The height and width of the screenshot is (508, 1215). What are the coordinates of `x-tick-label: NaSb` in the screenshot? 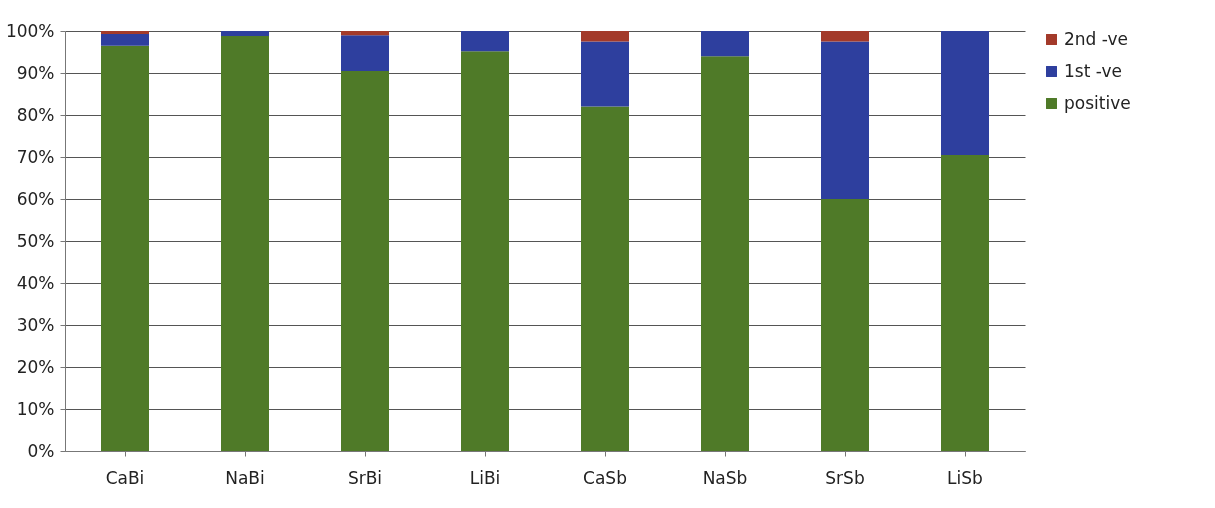 It's located at (725, 477).